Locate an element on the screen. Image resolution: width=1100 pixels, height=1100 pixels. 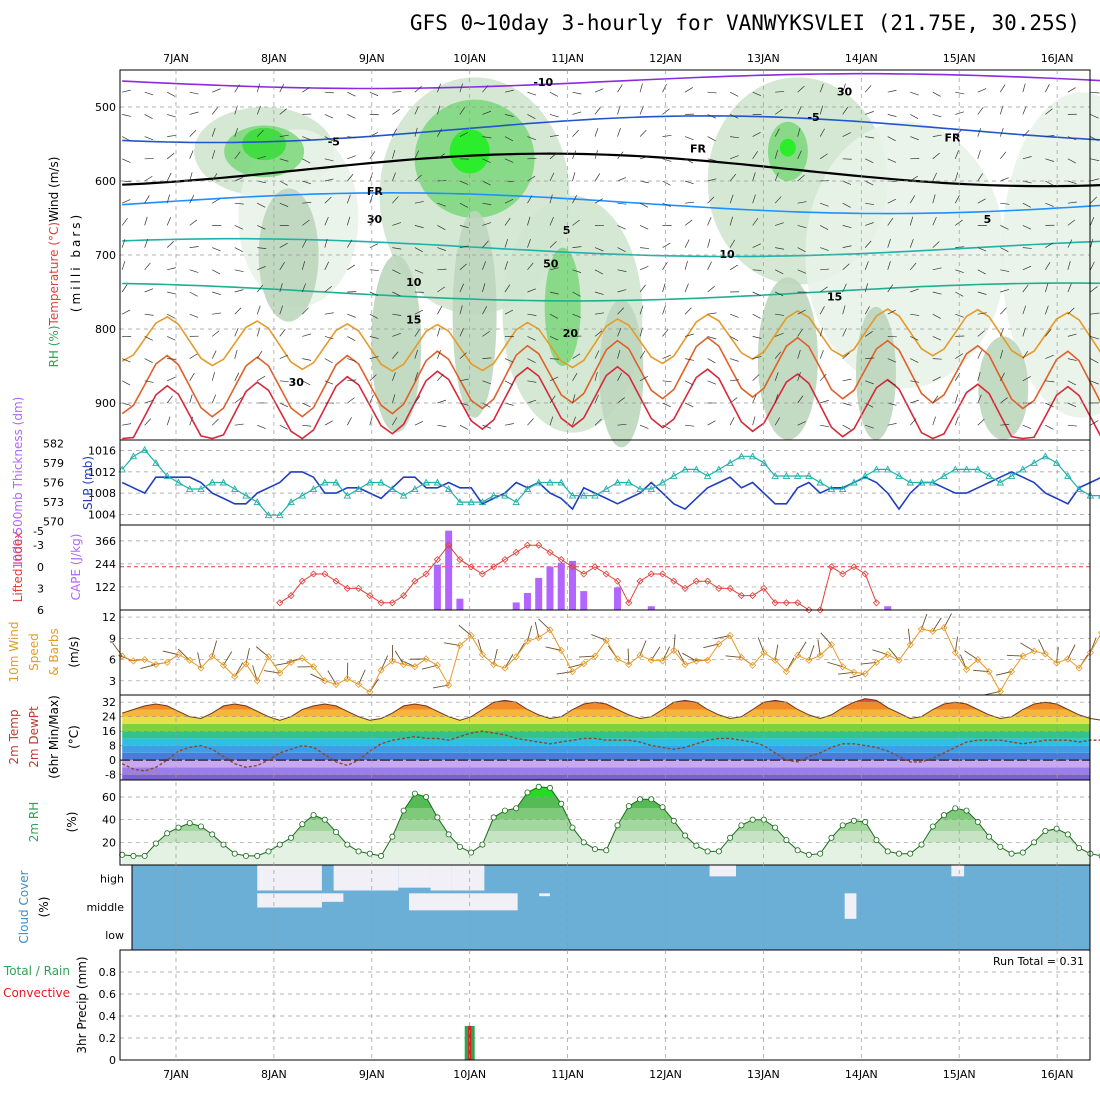
contour-label: FR is located at coordinates (698, 149).